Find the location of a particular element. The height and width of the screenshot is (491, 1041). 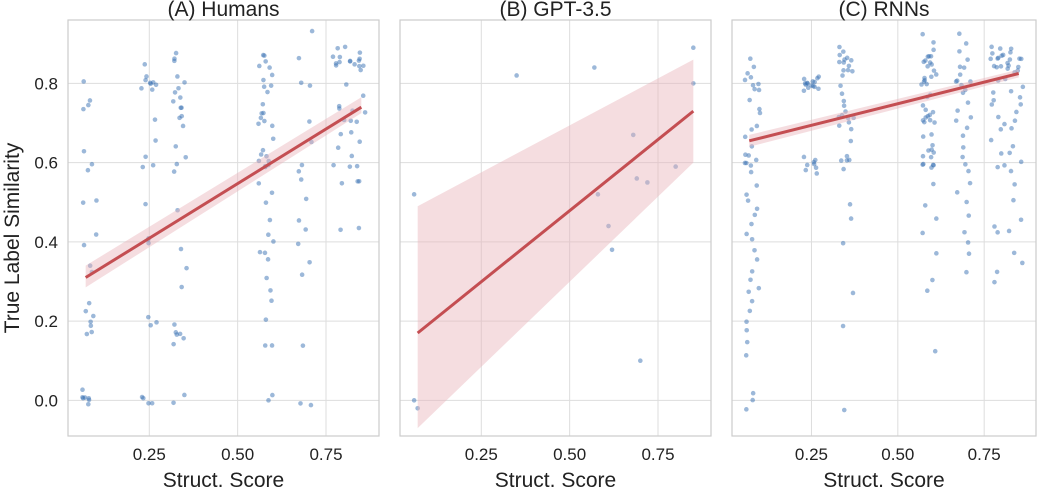

y-tick-label: 0.2 is located at coordinates (46, 321).